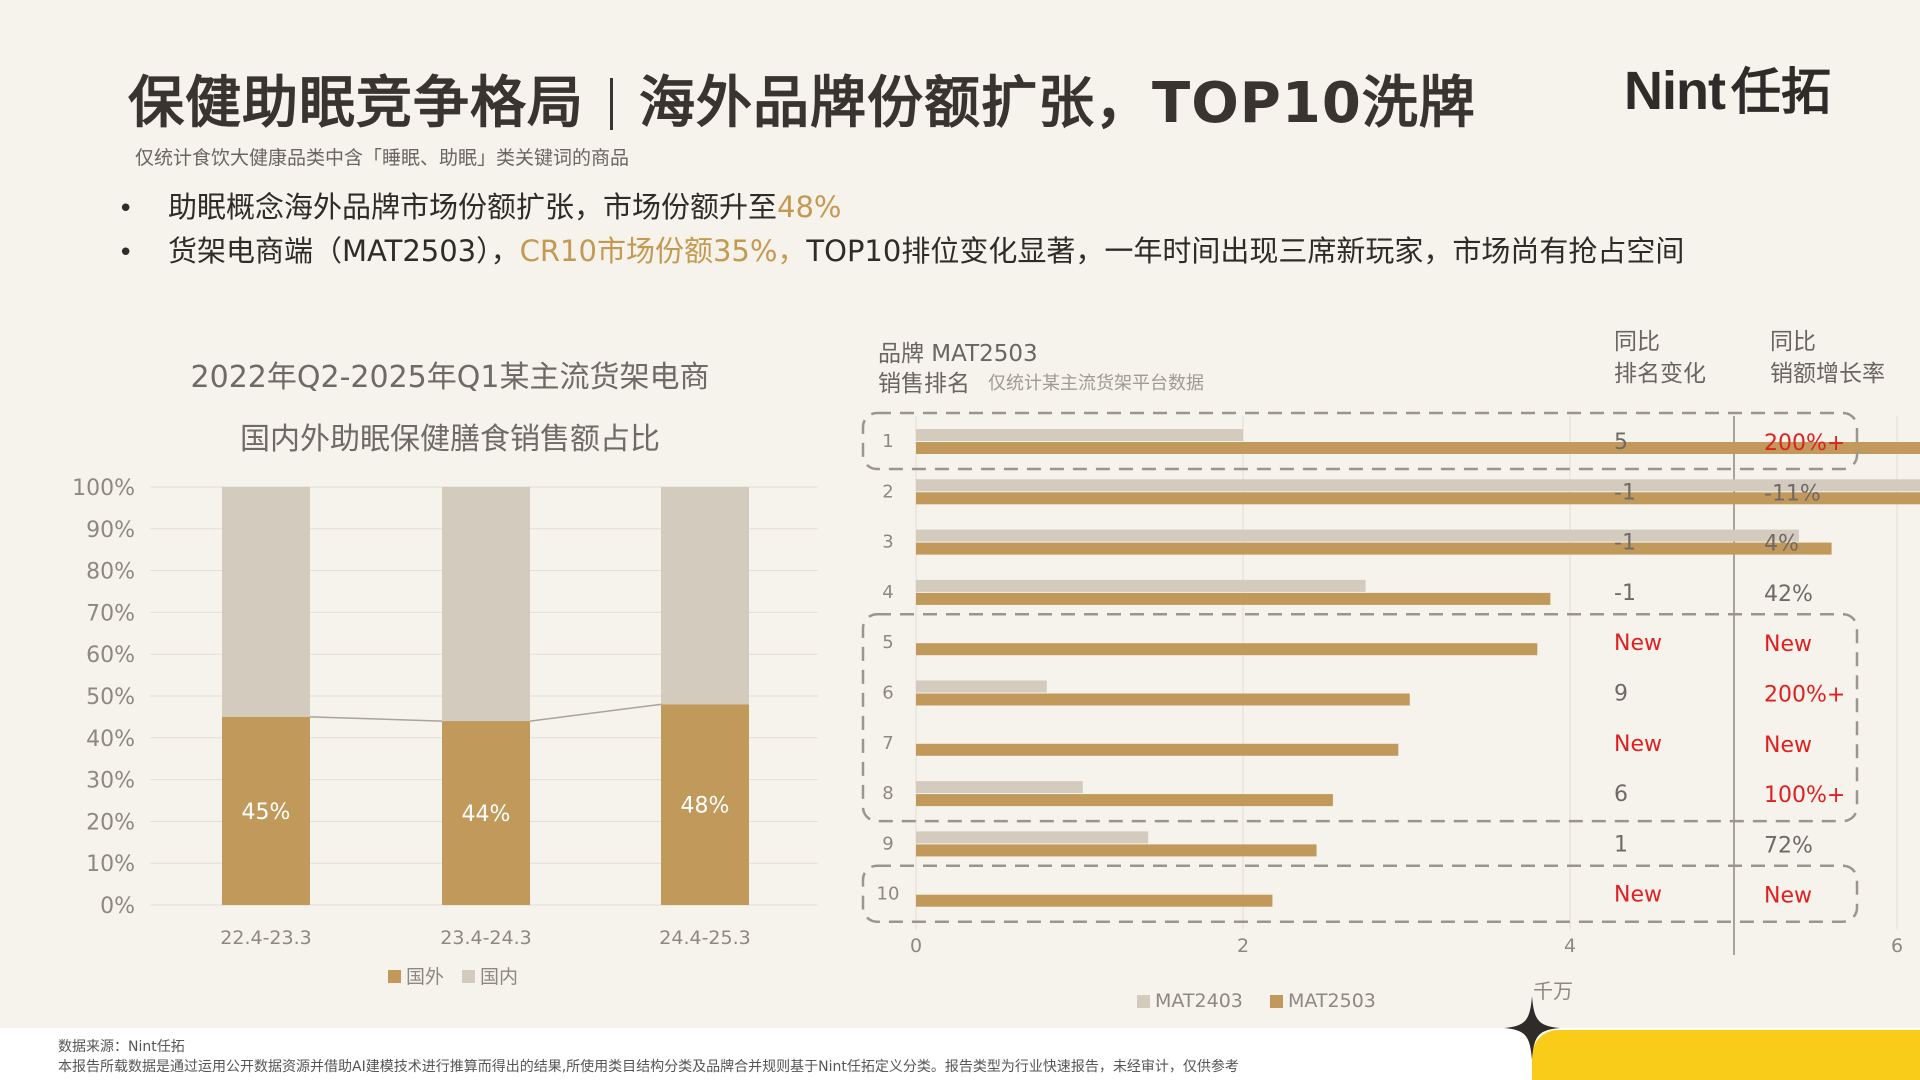  What do you see at coordinates (499, 977) in the screenshot?
I see `legend-label-domestic: 国内` at bounding box center [499, 977].